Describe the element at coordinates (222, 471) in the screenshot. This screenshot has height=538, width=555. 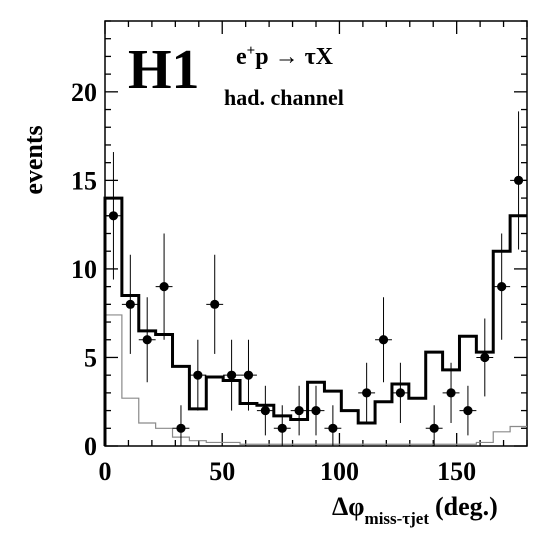
I see `x-tick-label: 50` at that location.